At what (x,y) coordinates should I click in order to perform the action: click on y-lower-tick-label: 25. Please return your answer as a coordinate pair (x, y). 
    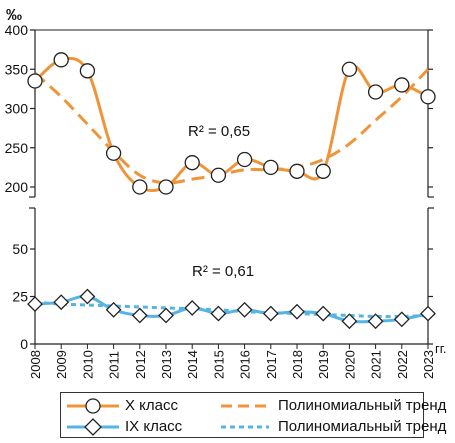
    Looking at the image, I should click on (20, 297).